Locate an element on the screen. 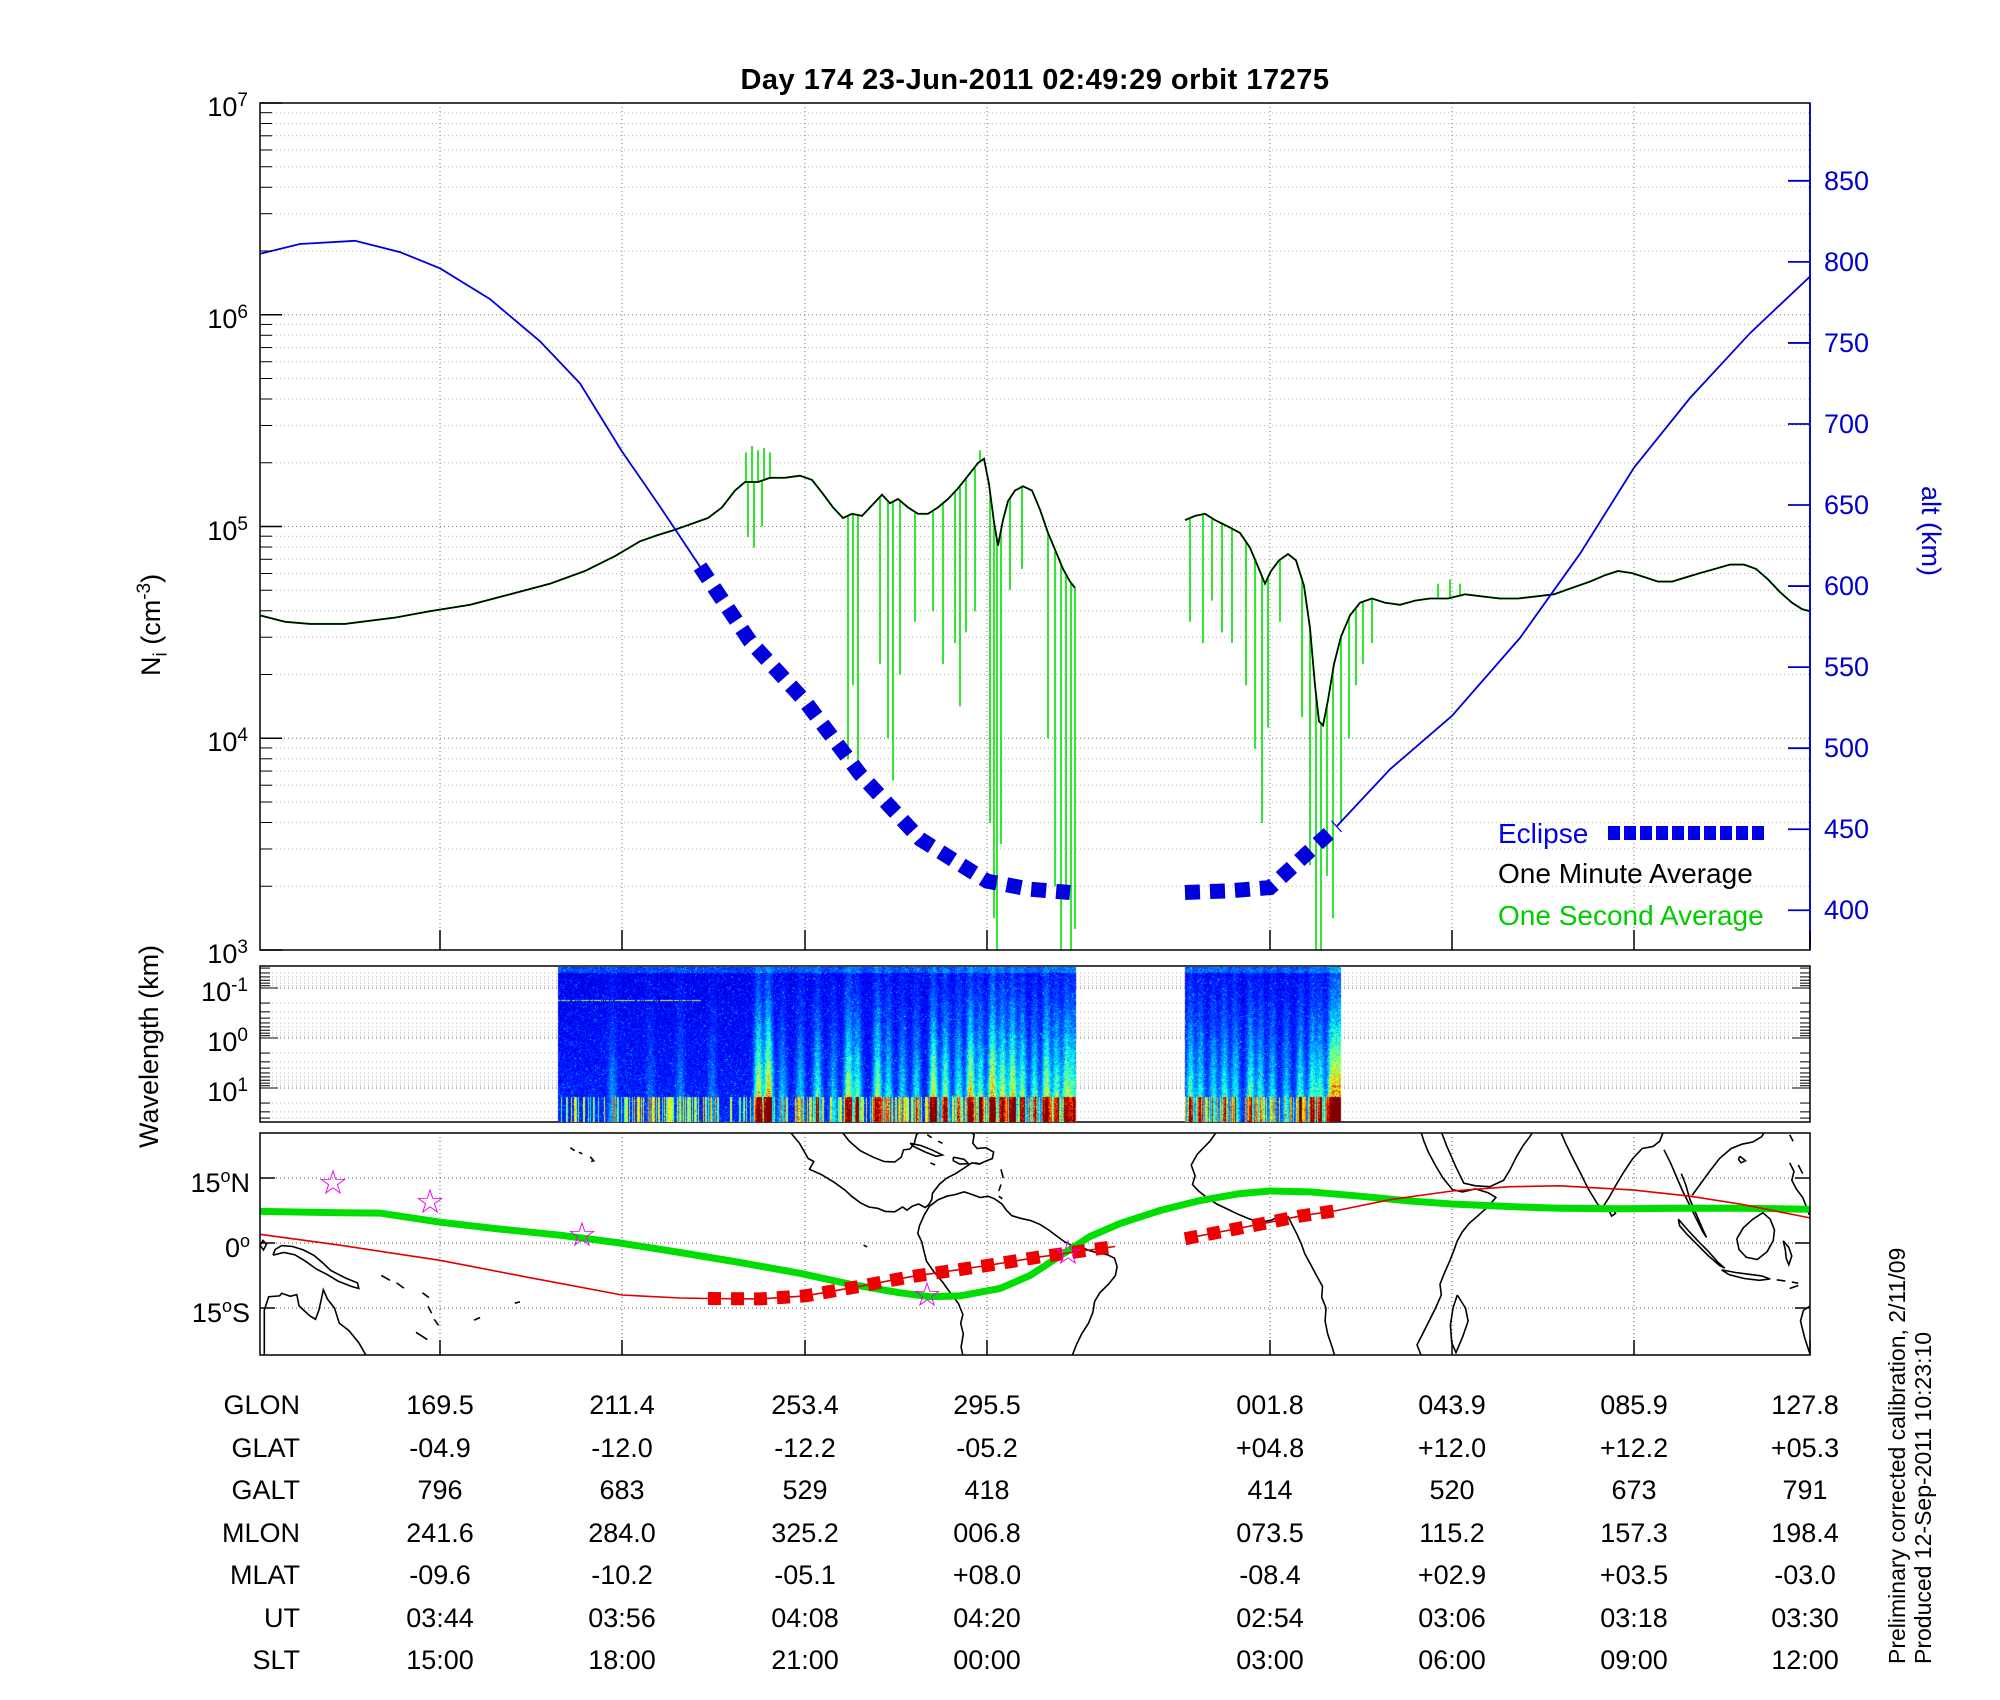 The height and width of the screenshot is (1700, 2000). table-value: 03:30 is located at coordinates (1805, 1617).